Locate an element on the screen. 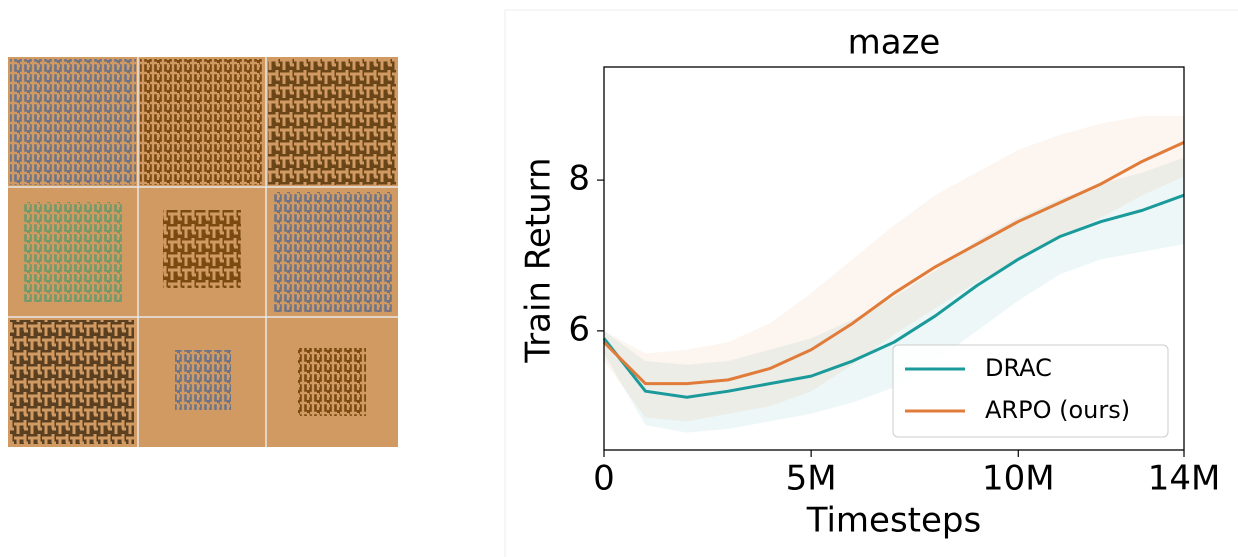  y-tick-label: 6 is located at coordinates (579, 329).